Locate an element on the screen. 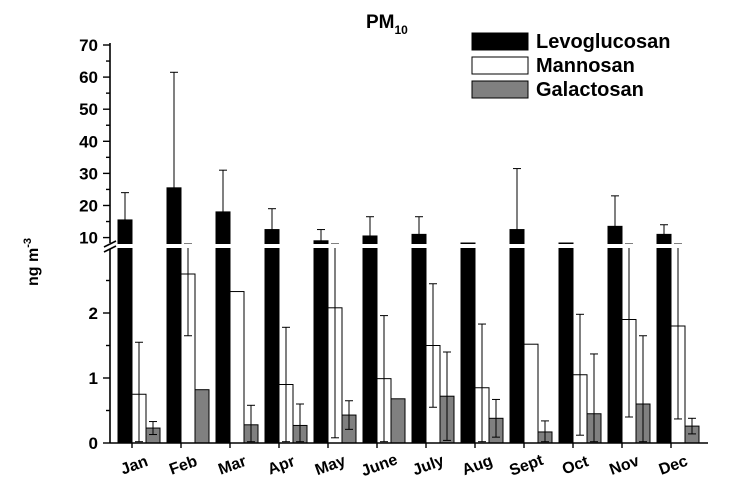 The height and width of the screenshot is (498, 729). bar-mannosan-sept is located at coordinates (531, 393).